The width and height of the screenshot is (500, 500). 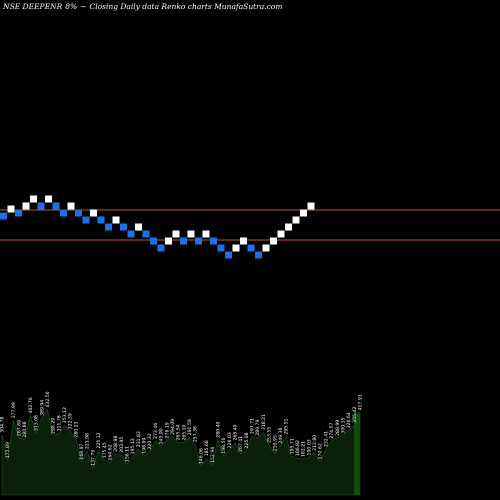 I want to click on volume-label: 232.41, so click(x=326, y=439).